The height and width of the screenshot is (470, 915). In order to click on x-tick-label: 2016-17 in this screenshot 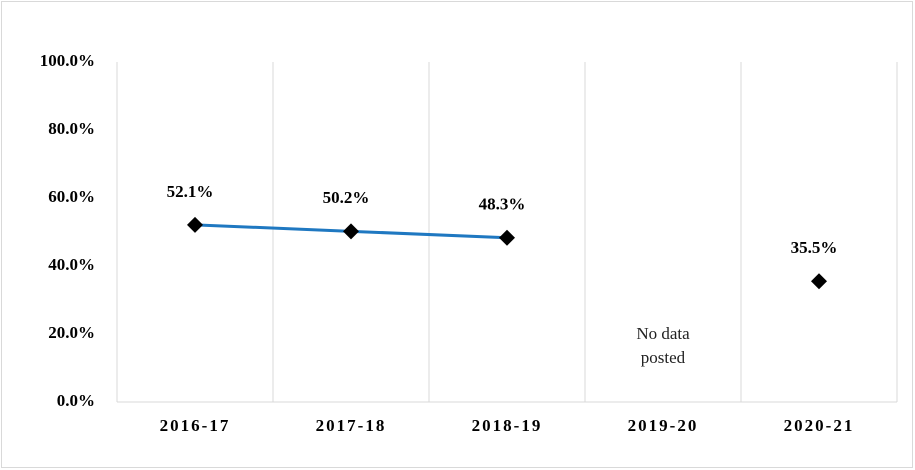, I will do `click(195, 425)`.